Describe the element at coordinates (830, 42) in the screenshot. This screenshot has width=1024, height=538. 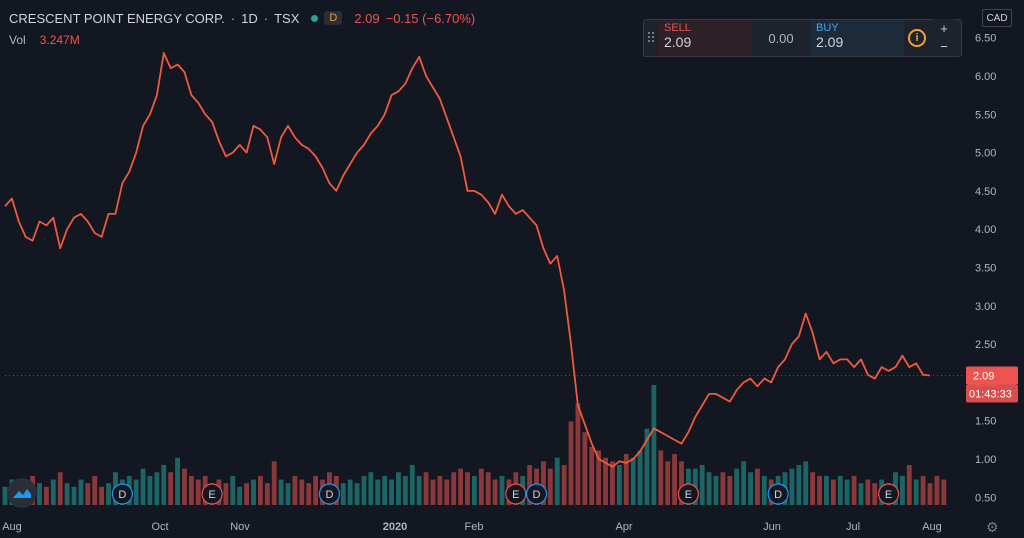
I see `buy-price: 2.09` at that location.